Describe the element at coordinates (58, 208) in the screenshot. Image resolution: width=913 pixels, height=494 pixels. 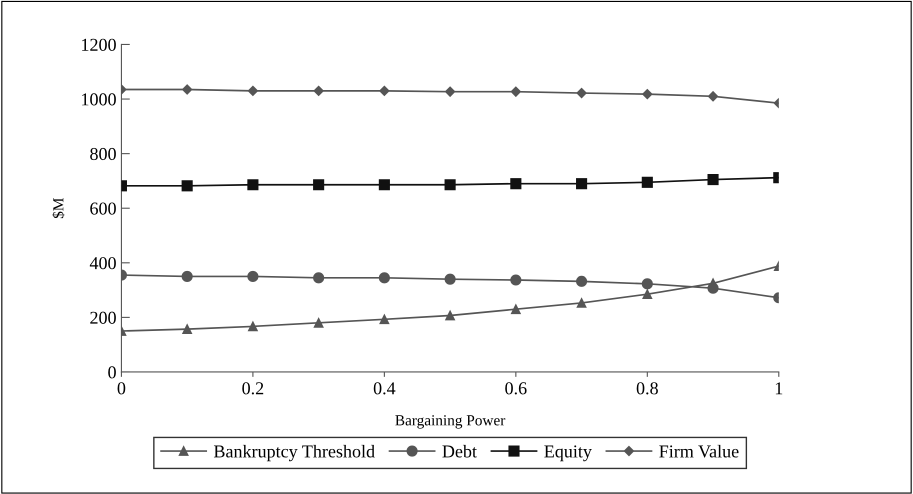
I see `y-axis-title: $M` at that location.